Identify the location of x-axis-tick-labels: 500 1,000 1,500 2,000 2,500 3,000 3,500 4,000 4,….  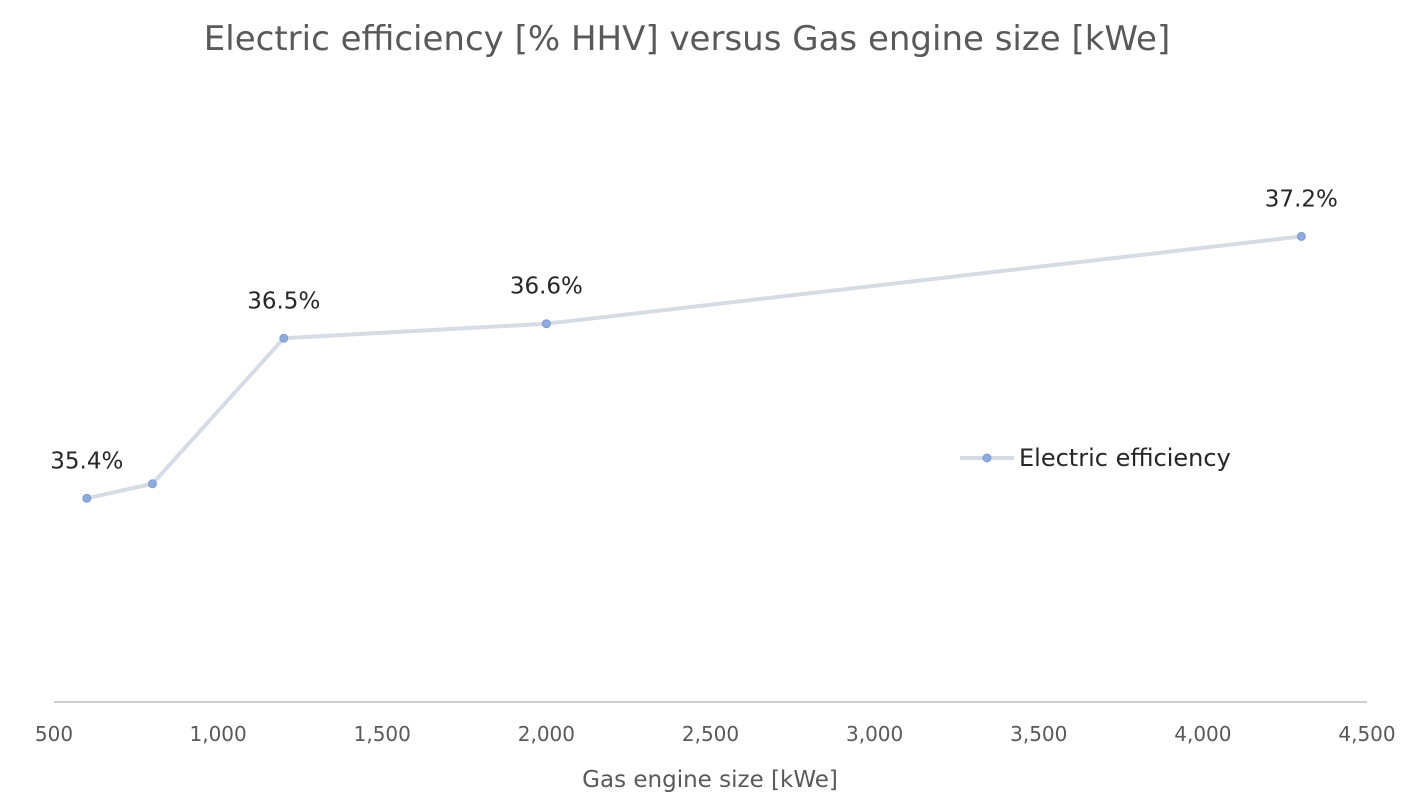
(715, 734).